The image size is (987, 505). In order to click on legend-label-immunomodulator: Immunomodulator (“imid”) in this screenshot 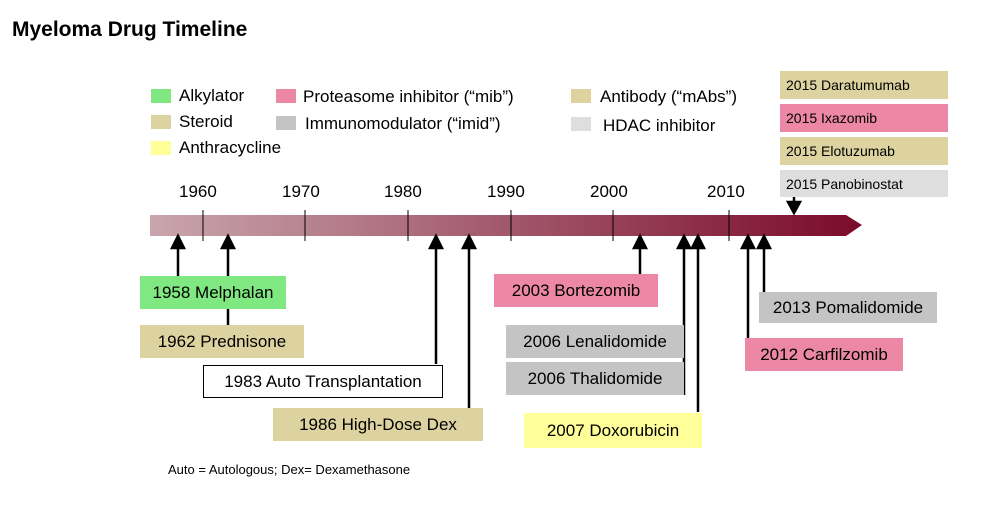, I will do `click(403, 123)`.